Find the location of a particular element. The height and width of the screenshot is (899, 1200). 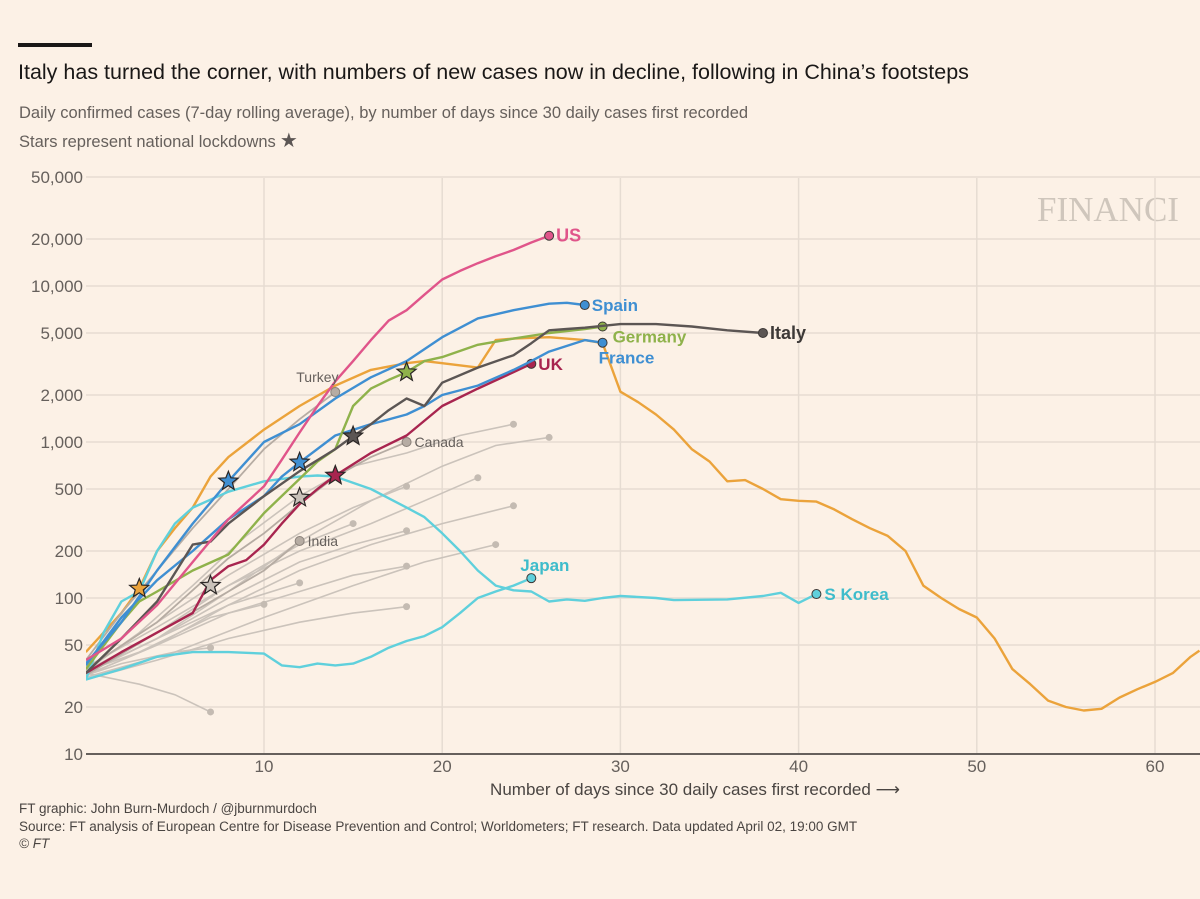

series-label-germany: Germany is located at coordinates (650, 337).